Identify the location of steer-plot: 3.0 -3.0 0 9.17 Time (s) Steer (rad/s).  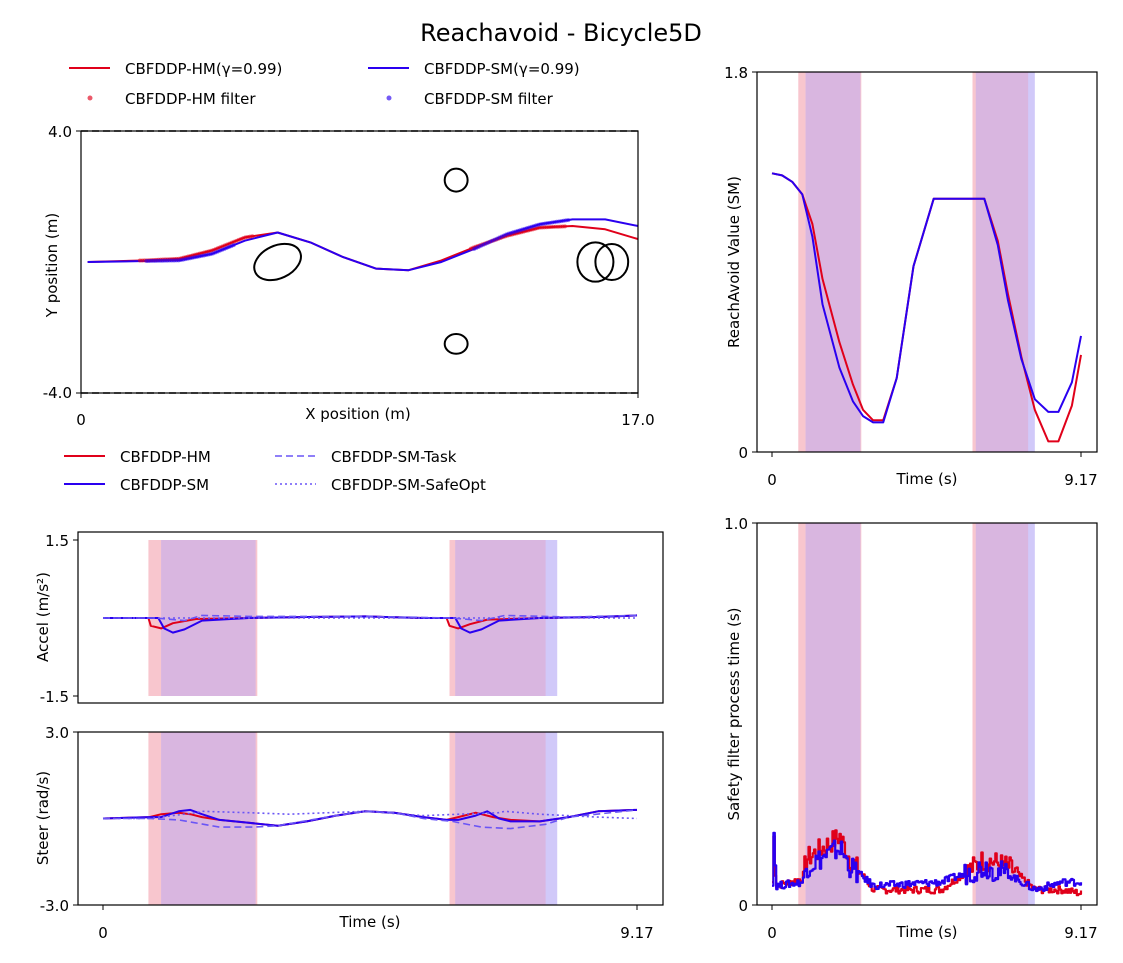
(349, 833).